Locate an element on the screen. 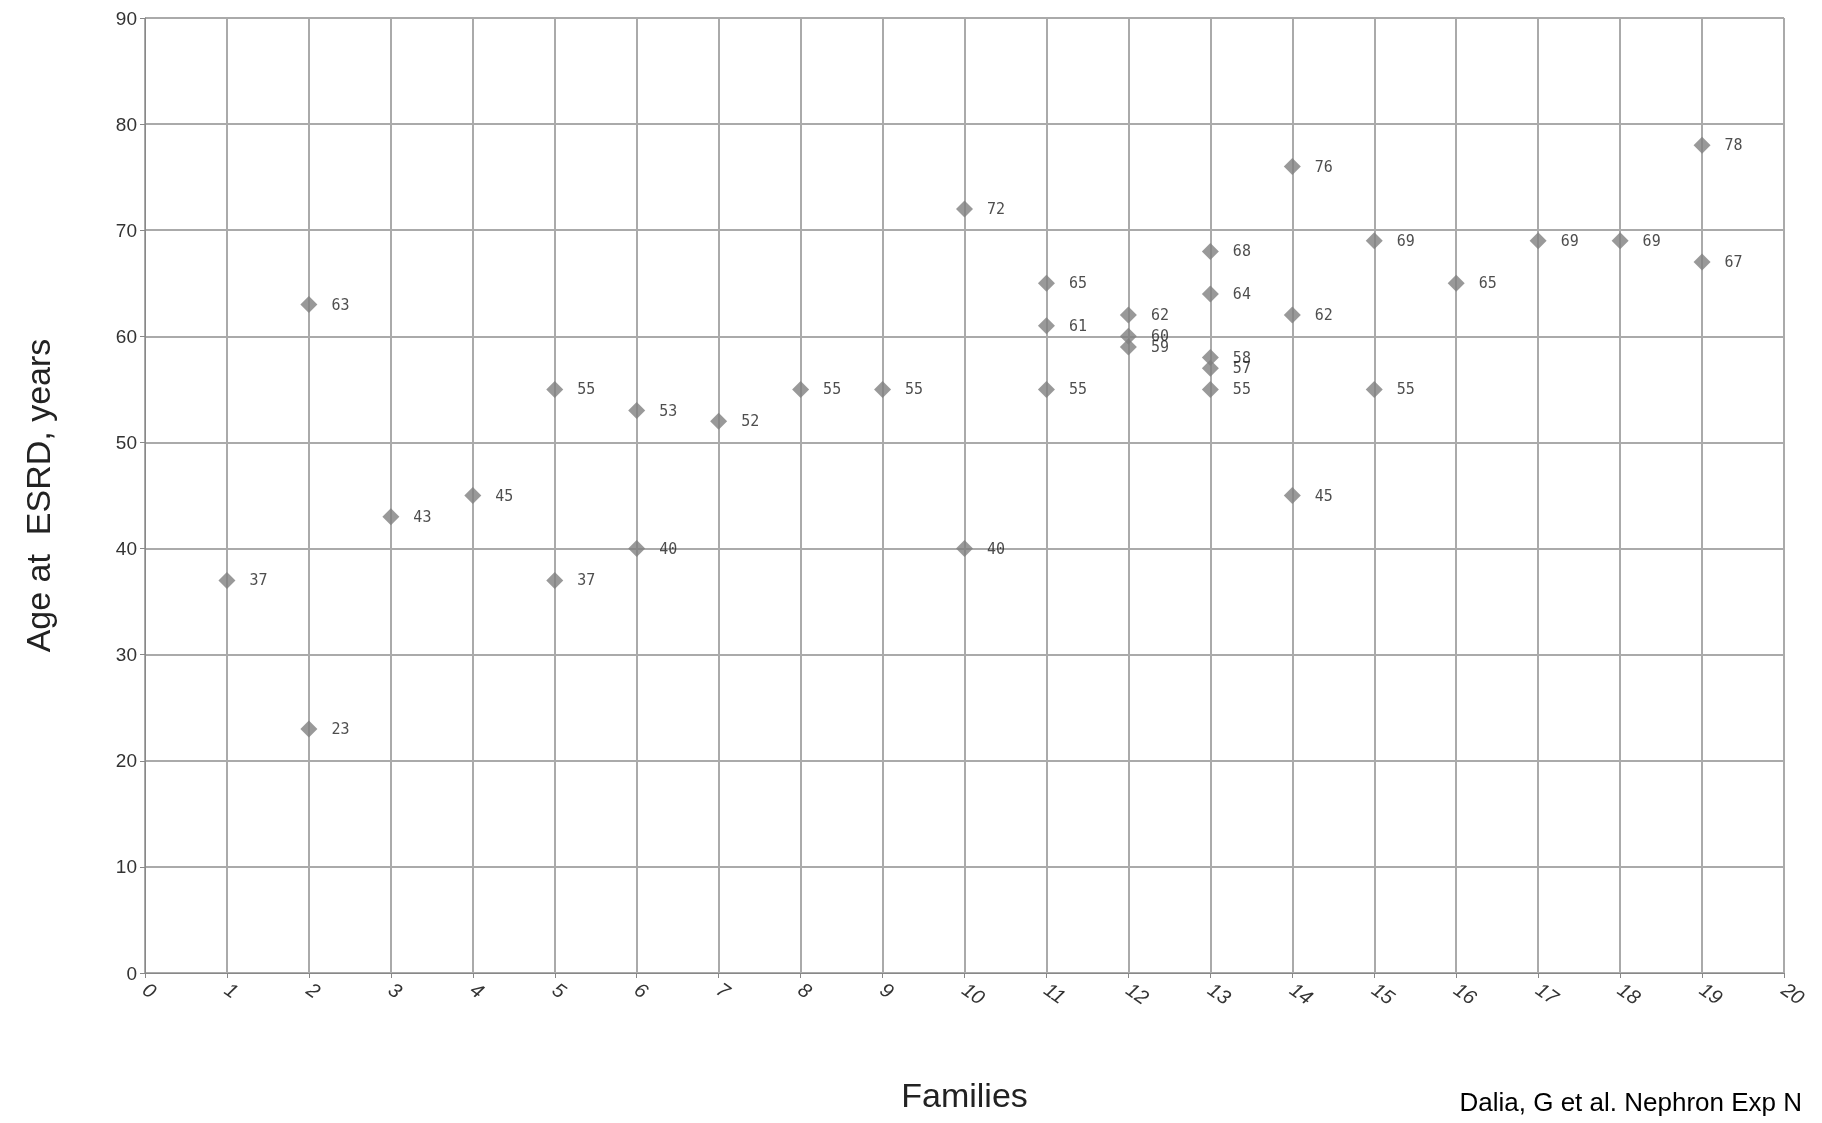  x-tick-label: 13 is located at coordinates (1219, 993).